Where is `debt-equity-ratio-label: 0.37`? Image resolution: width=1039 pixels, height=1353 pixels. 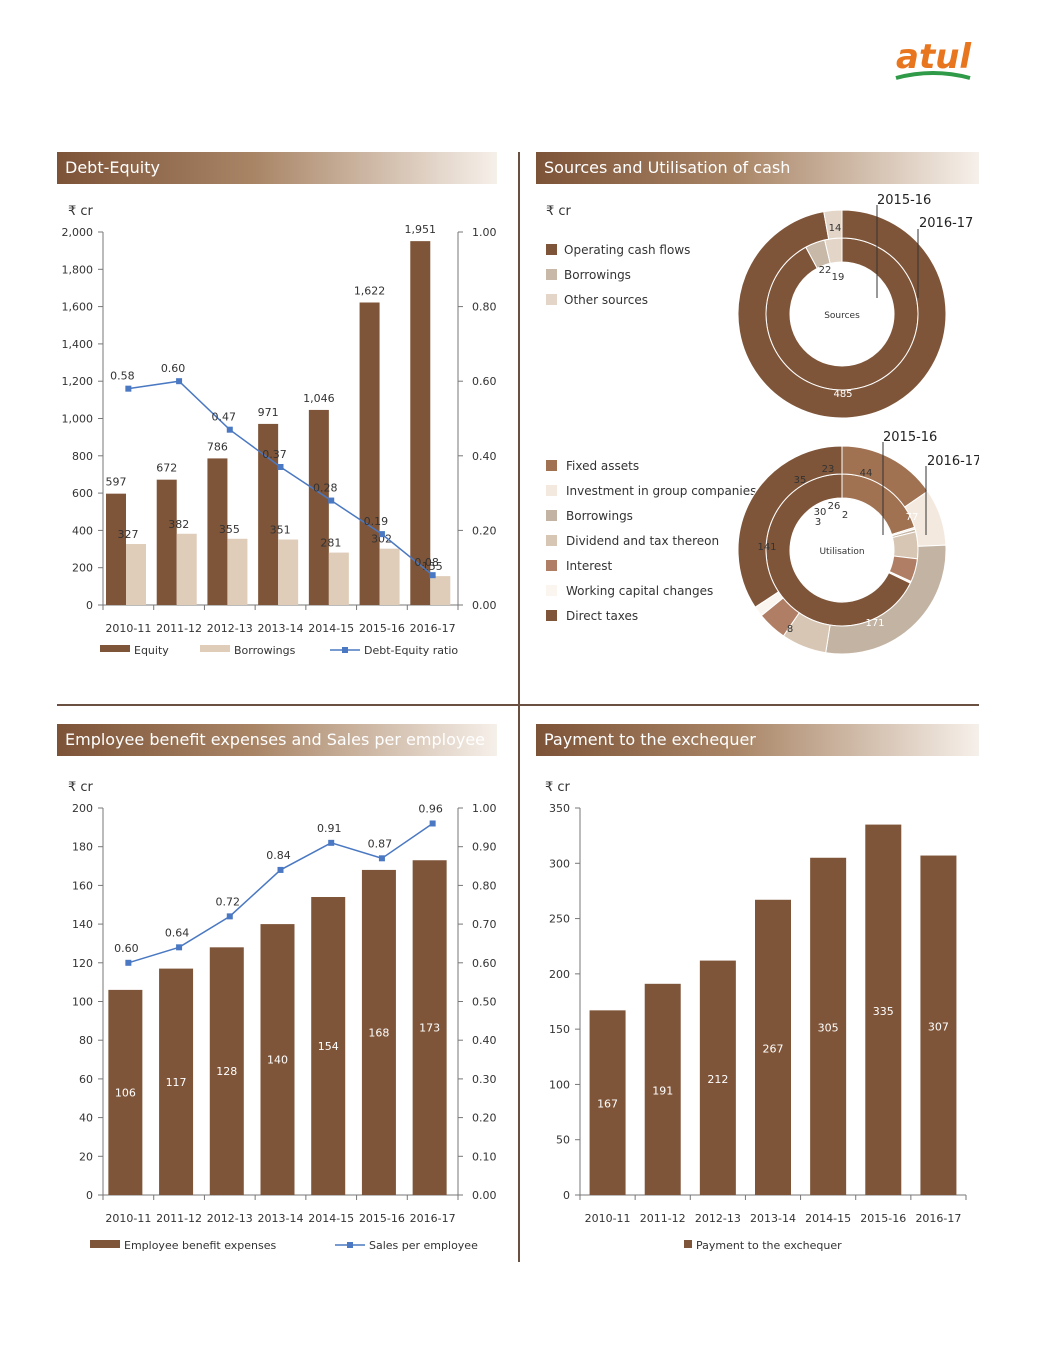 debt-equity-ratio-label: 0.37 is located at coordinates (274, 454).